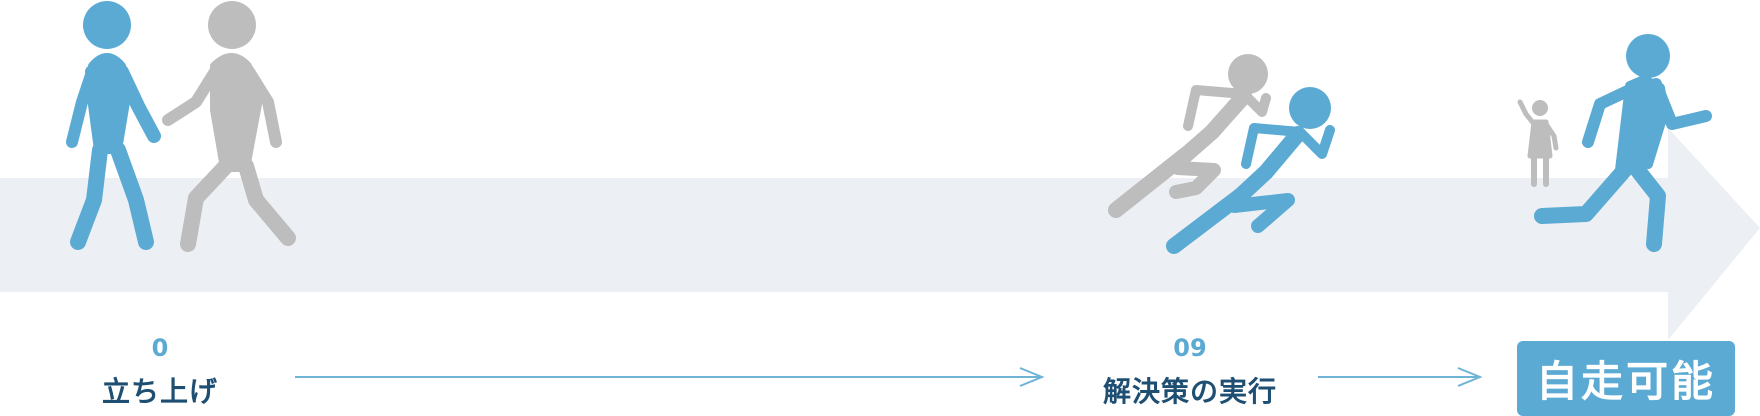 Image resolution: width=1760 pixels, height=416 pixels. What do you see at coordinates (1538, 143) in the screenshot?
I see `gray-waving-person-icon` at bounding box center [1538, 143].